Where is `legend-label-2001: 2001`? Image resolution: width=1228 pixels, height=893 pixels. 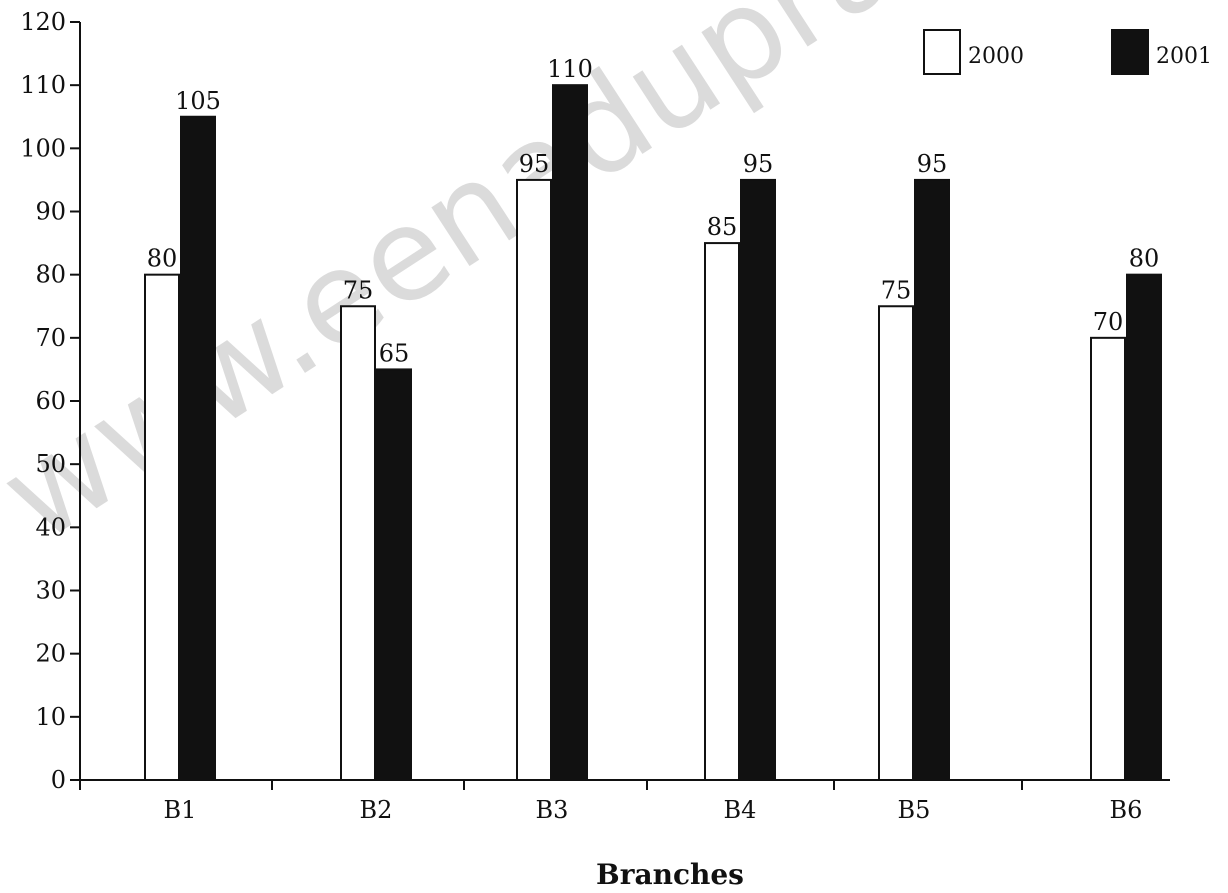 legend-label-2001: 2001 is located at coordinates (1184, 56).